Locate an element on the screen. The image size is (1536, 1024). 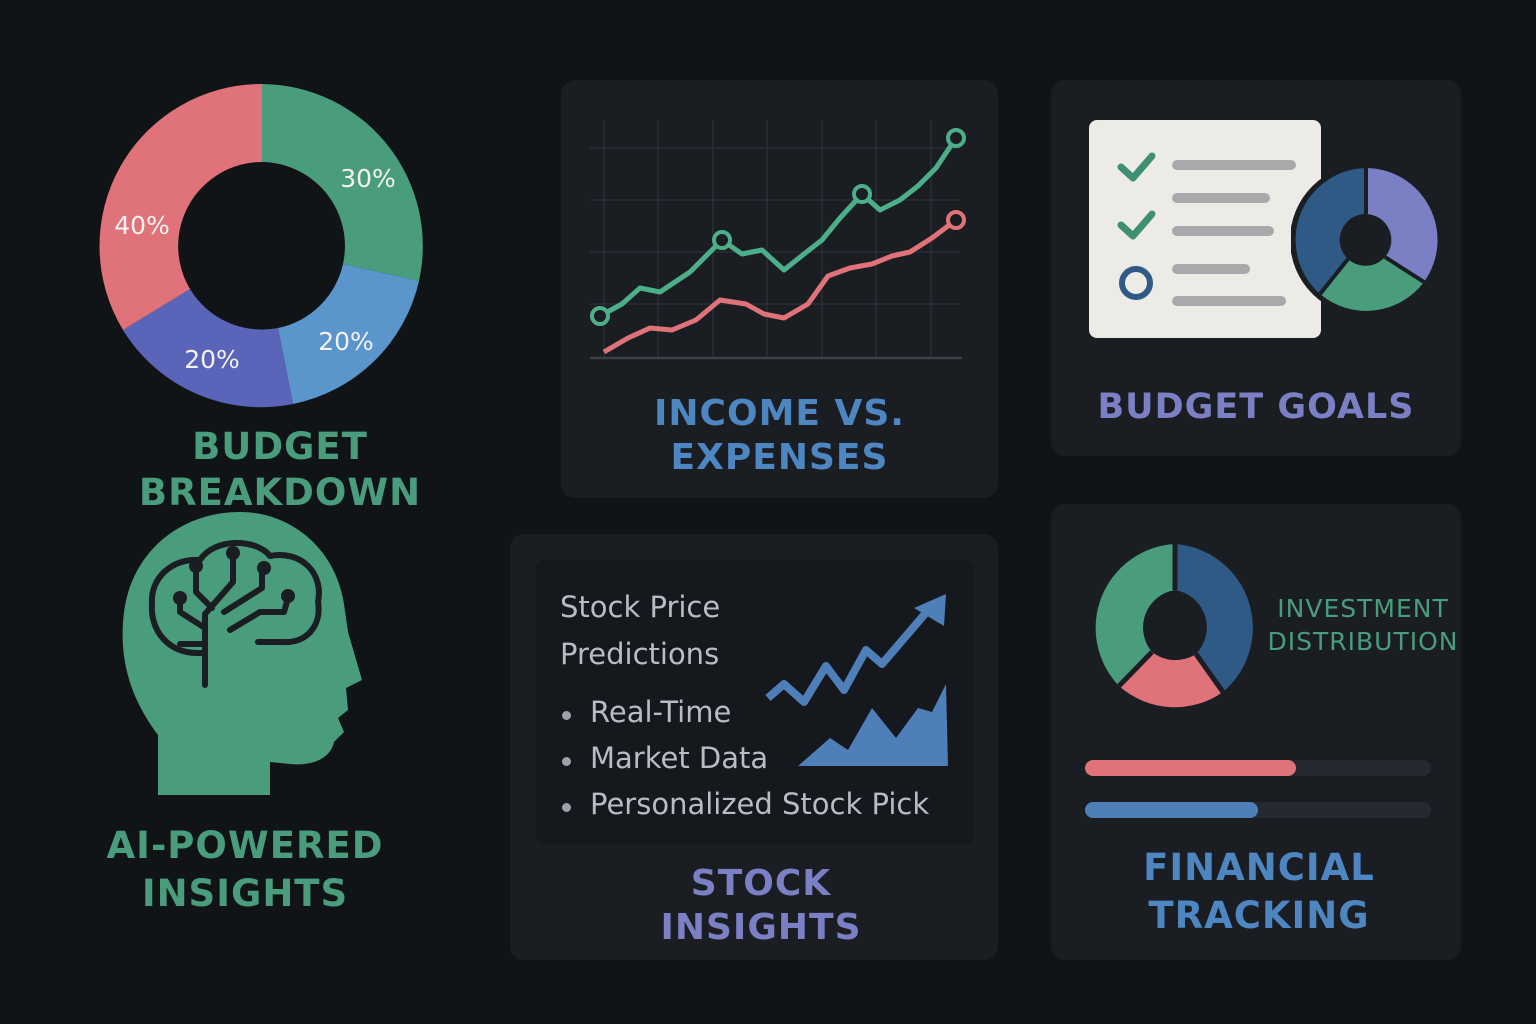
goals-donut-chart is located at coordinates (1366, 240).